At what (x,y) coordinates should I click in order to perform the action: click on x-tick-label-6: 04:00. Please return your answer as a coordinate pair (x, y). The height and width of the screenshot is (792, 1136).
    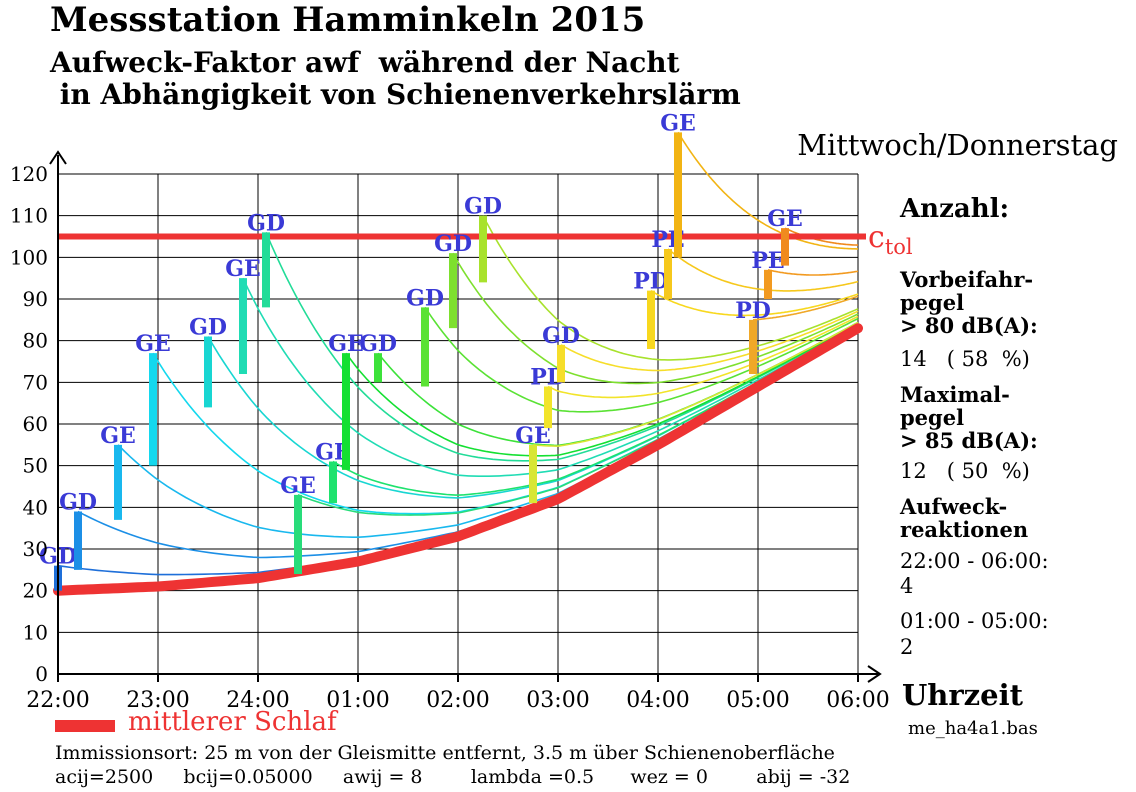
    Looking at the image, I should click on (657, 700).